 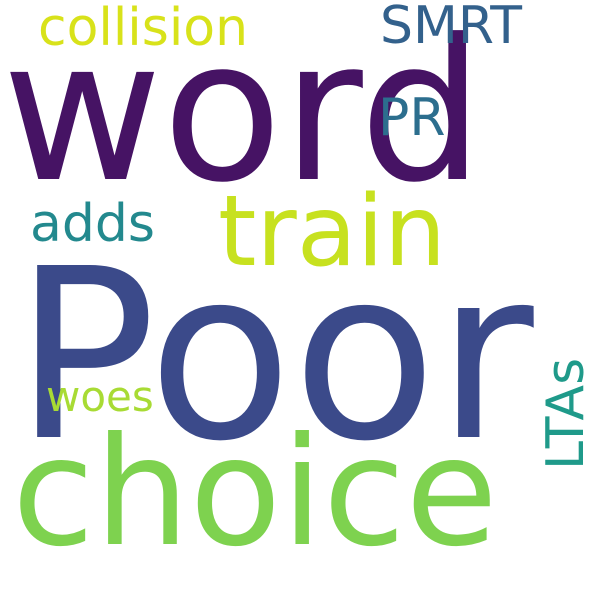 What do you see at coordinates (412, 118) in the screenshot?
I see `word-pr: PR` at bounding box center [412, 118].